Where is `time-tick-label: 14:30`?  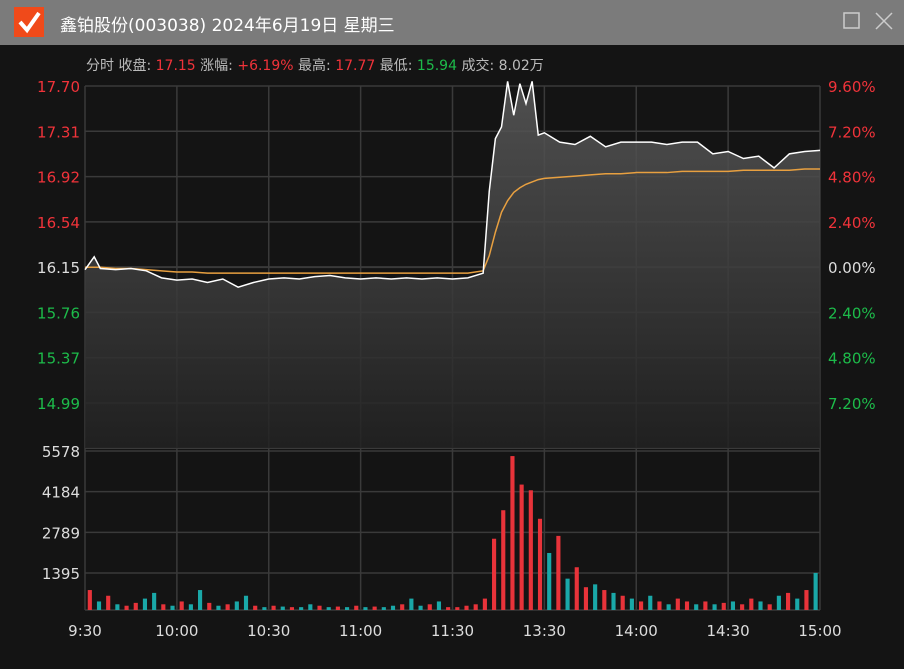 time-tick-label: 14:30 is located at coordinates (728, 631).